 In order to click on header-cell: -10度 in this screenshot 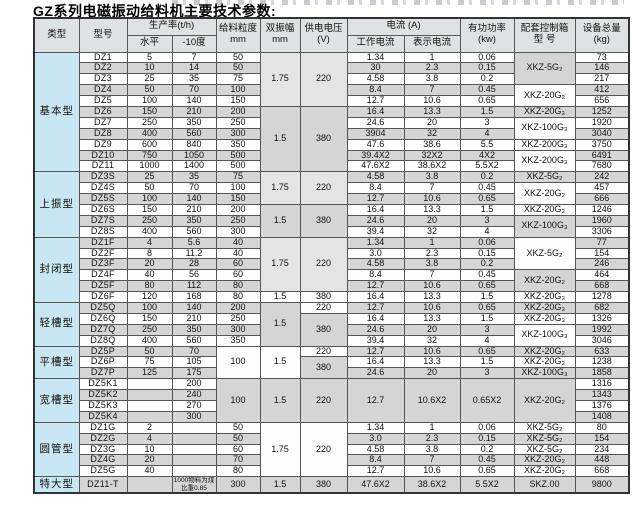, I will do `click(194, 43)`.